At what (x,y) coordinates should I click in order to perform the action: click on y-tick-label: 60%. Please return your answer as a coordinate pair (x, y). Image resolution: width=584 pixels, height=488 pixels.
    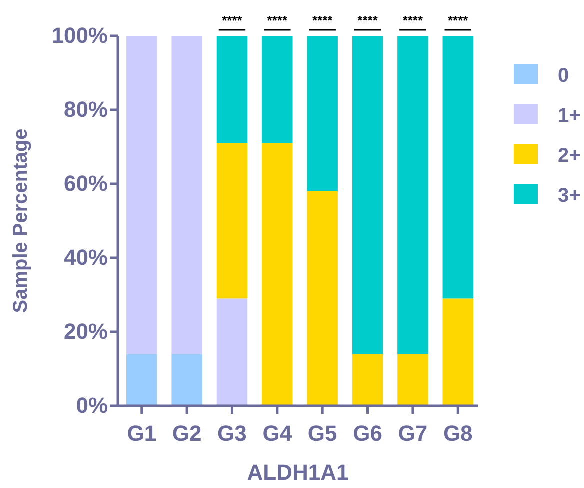
    Looking at the image, I should click on (86, 183).